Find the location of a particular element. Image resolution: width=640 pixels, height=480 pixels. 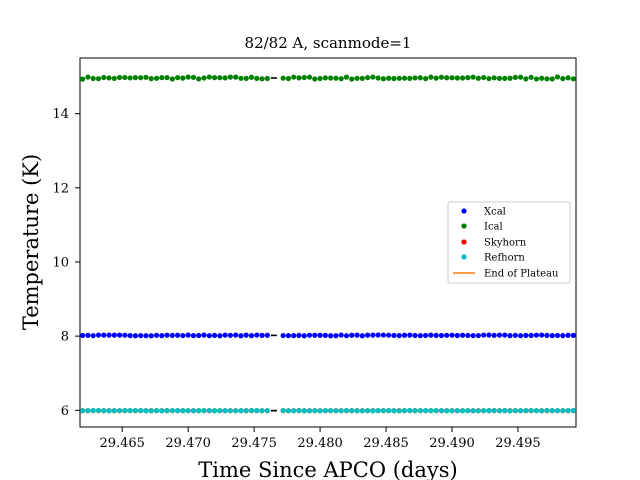

legend-box is located at coordinates (509, 242).